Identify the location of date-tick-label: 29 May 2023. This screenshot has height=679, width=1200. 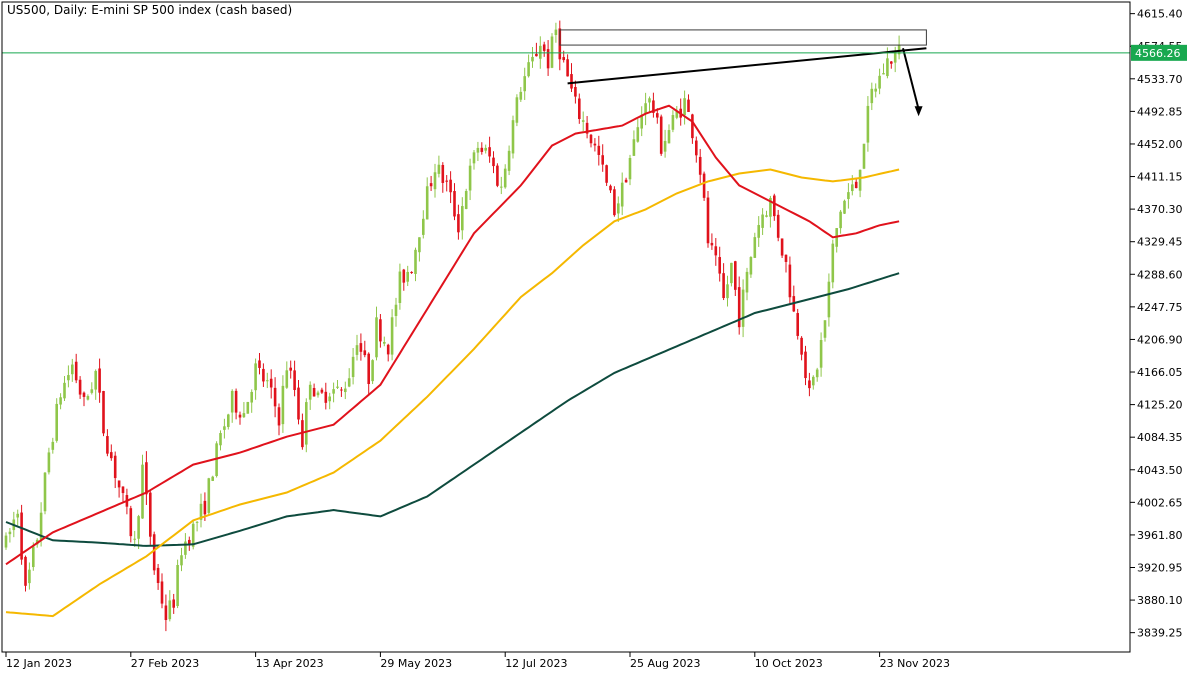
(416, 663).